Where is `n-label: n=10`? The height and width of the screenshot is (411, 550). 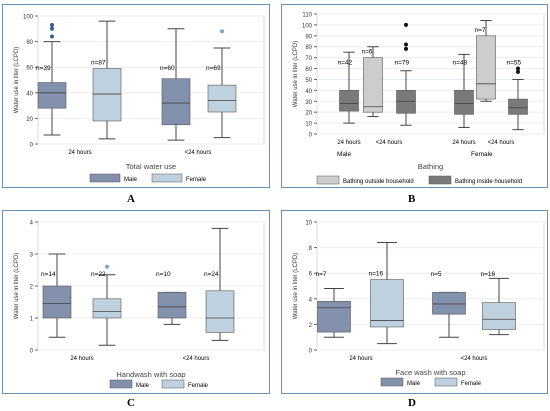
n-label: n=10 is located at coordinates (163, 274).